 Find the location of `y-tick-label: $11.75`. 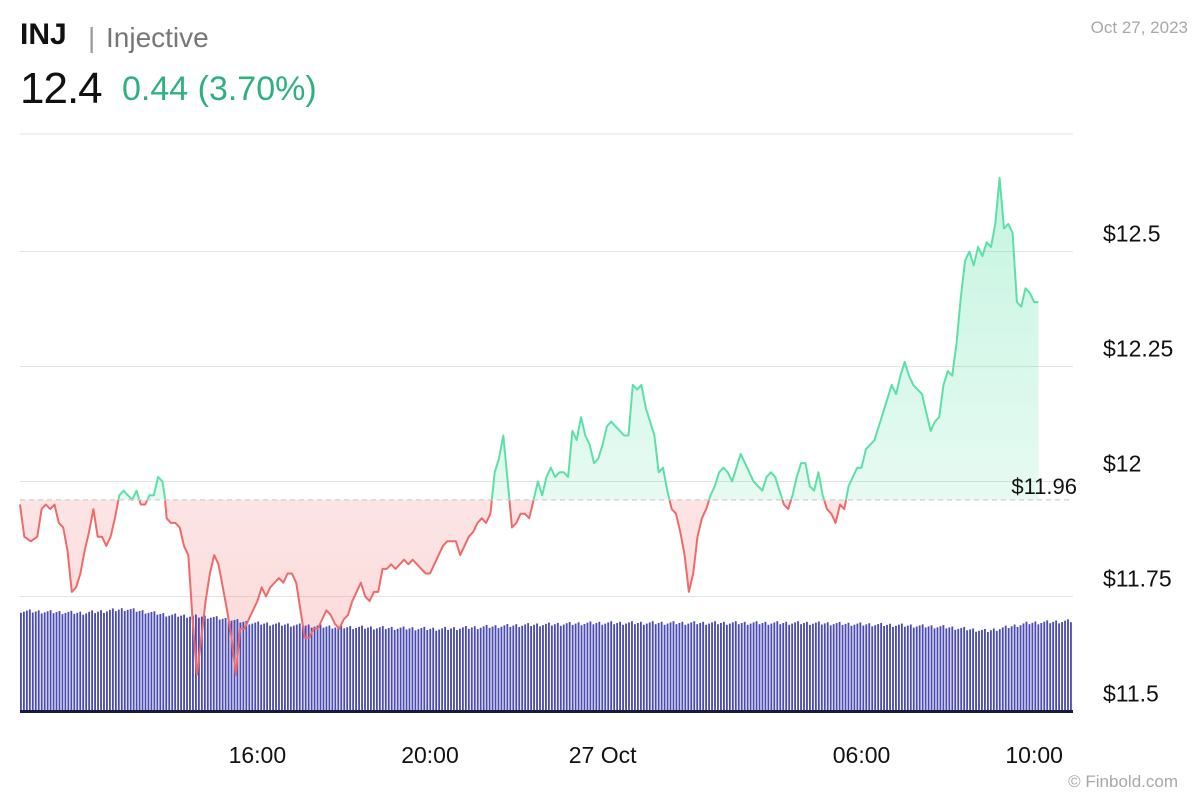

y-tick-label: $11.75 is located at coordinates (1137, 579).